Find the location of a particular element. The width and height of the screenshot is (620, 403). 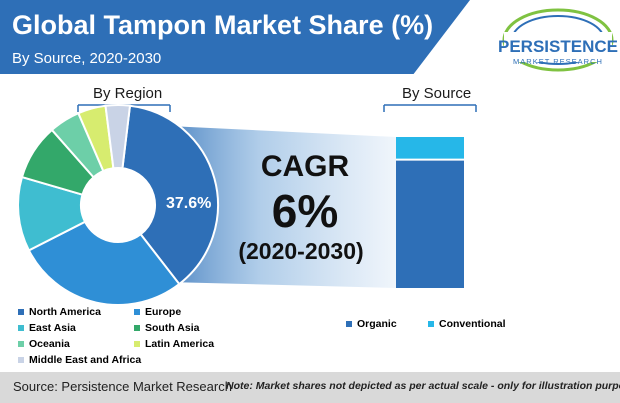

logo-tagline: MARKET RESEARCH is located at coordinates (558, 61).